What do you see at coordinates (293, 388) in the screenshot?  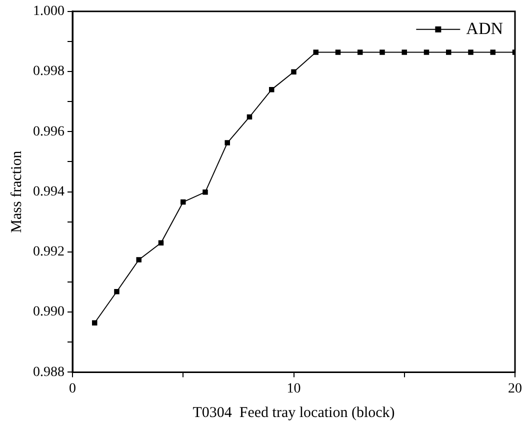 I see `x-tick-label: 10` at bounding box center [293, 388].